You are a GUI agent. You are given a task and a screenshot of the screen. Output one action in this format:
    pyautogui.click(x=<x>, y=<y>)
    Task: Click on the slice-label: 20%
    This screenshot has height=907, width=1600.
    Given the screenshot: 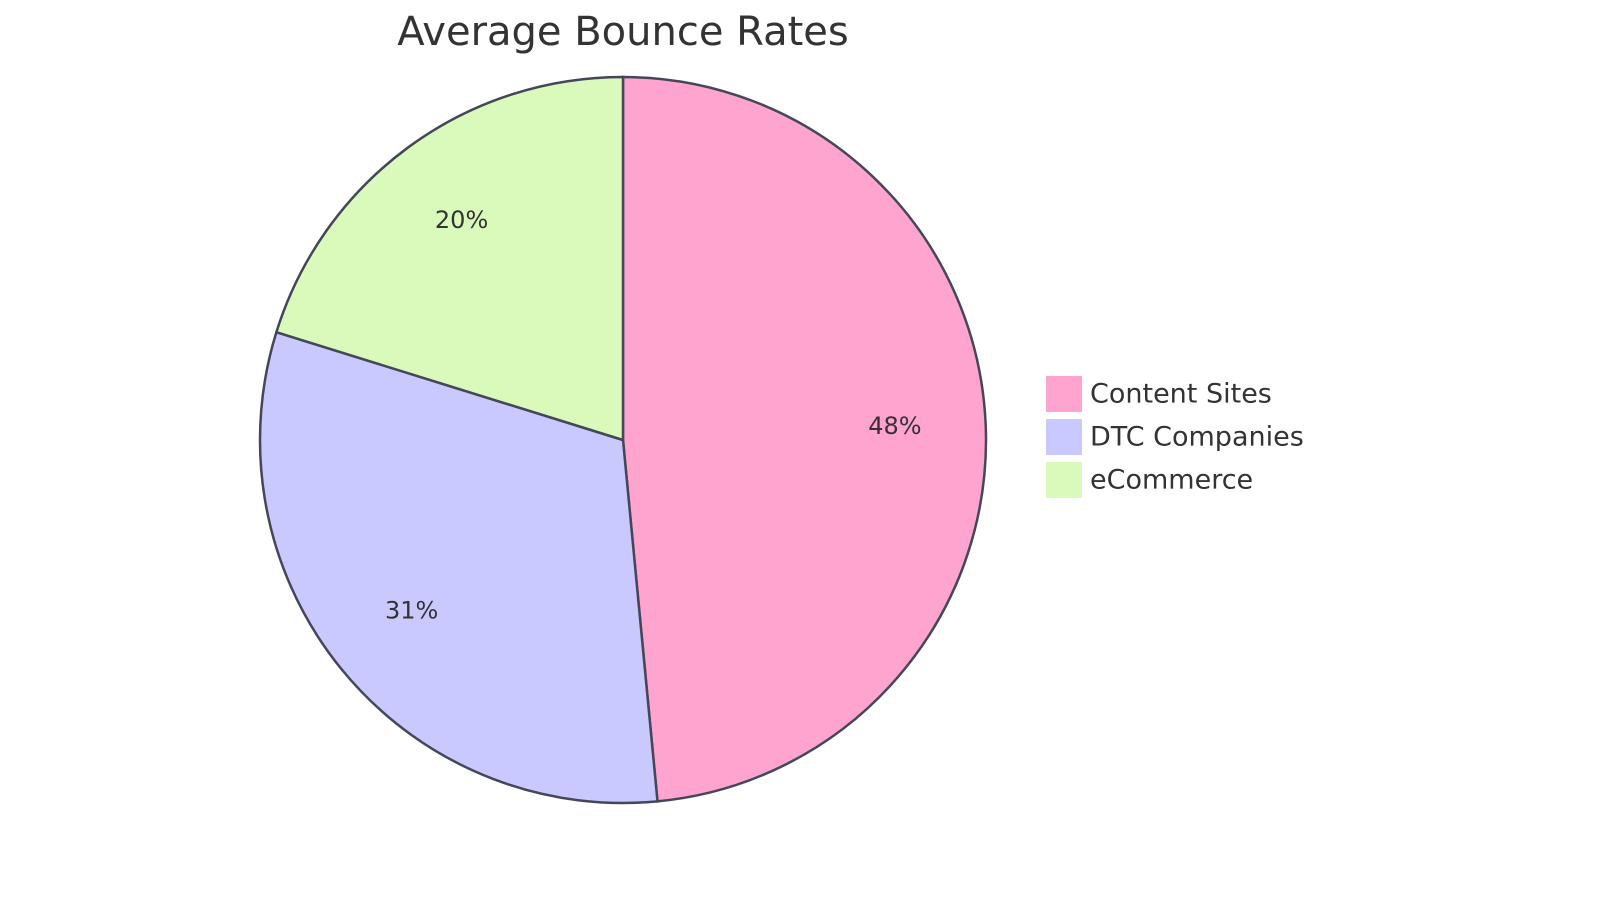 What is the action you would take?
    pyautogui.click(x=461, y=220)
    